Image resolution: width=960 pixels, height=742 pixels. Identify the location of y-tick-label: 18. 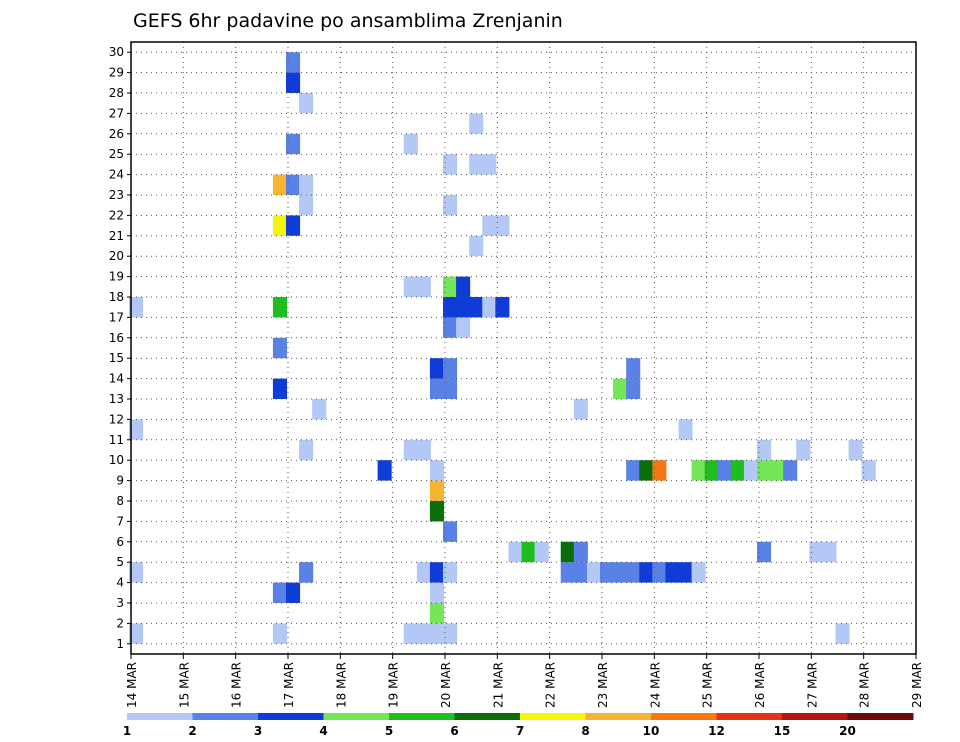
(116, 297).